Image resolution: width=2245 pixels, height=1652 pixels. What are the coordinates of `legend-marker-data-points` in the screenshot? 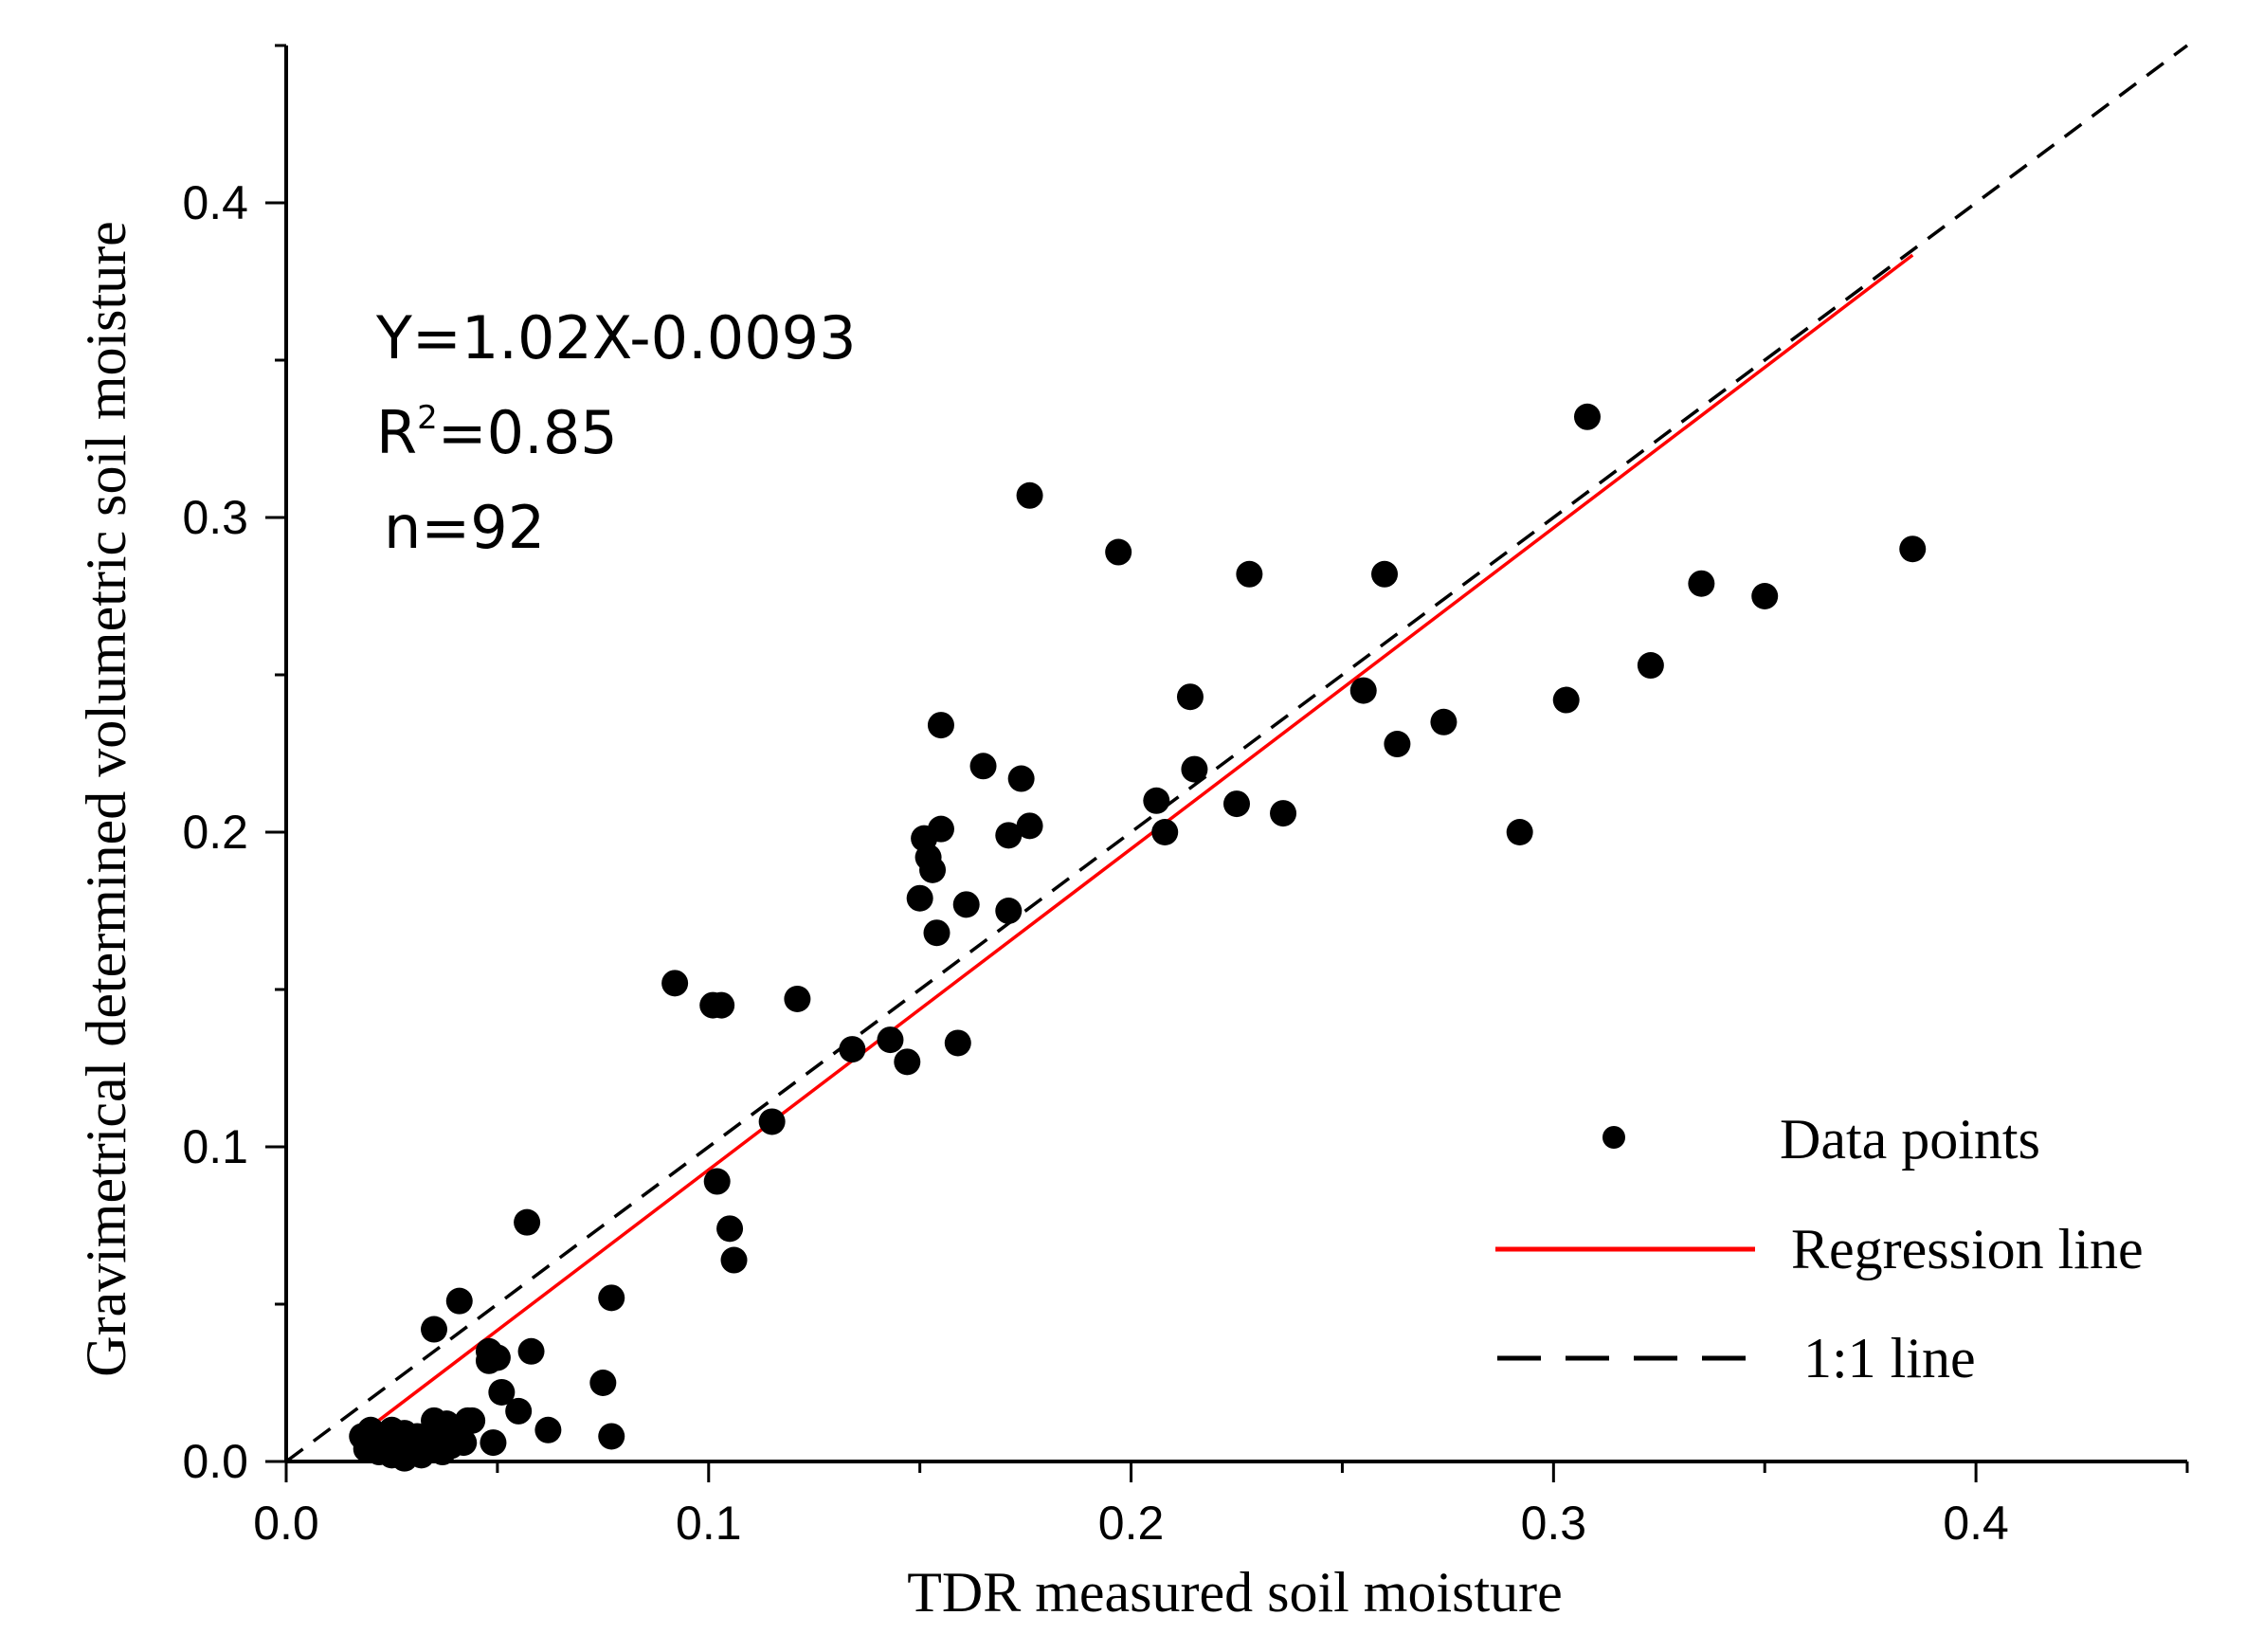 It's located at (1613, 1138).